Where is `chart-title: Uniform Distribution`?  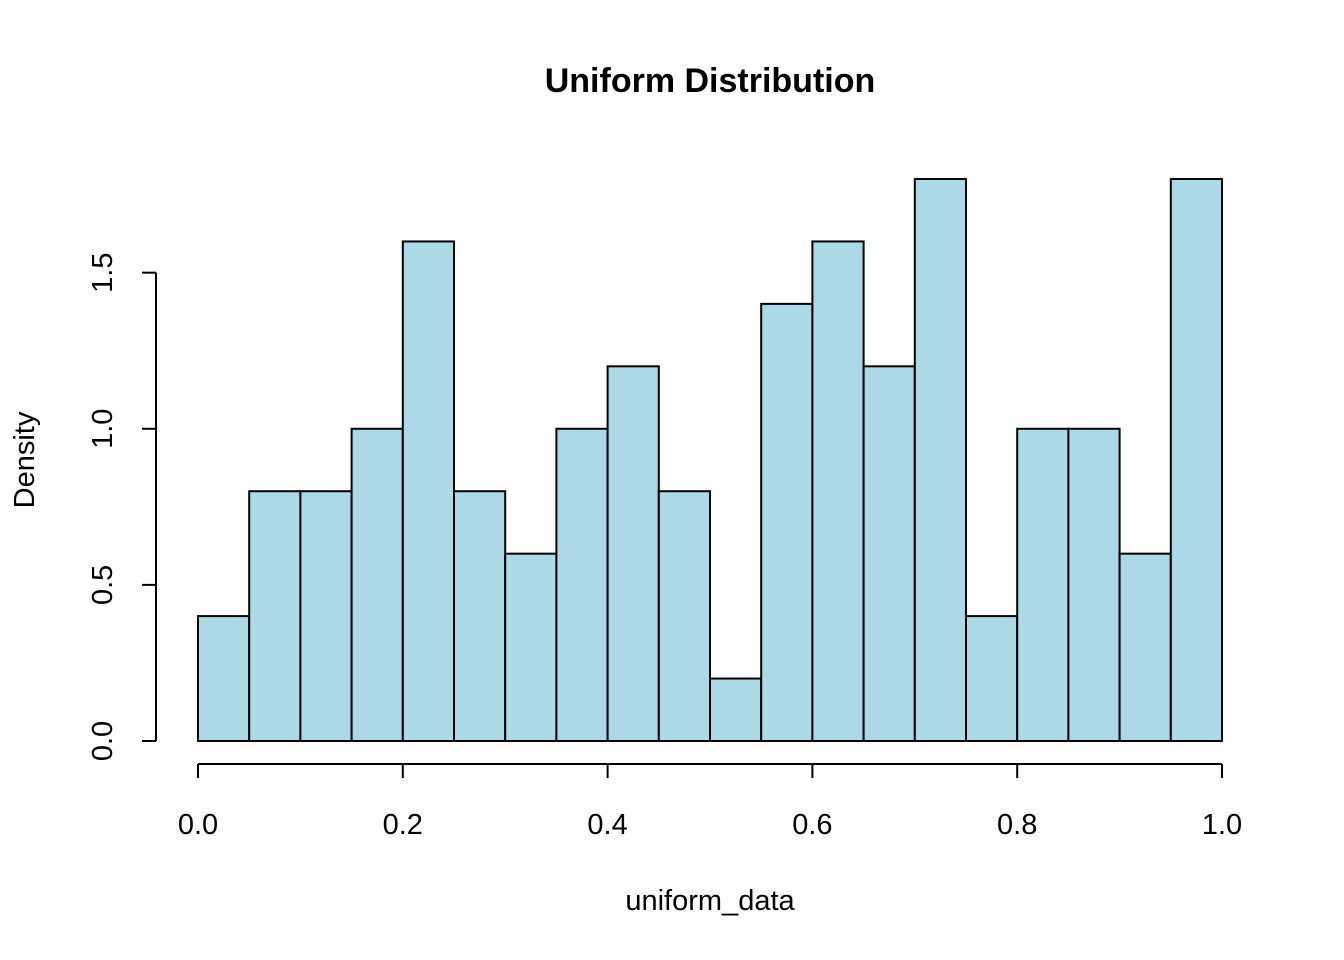
chart-title: Uniform Distribution is located at coordinates (710, 81).